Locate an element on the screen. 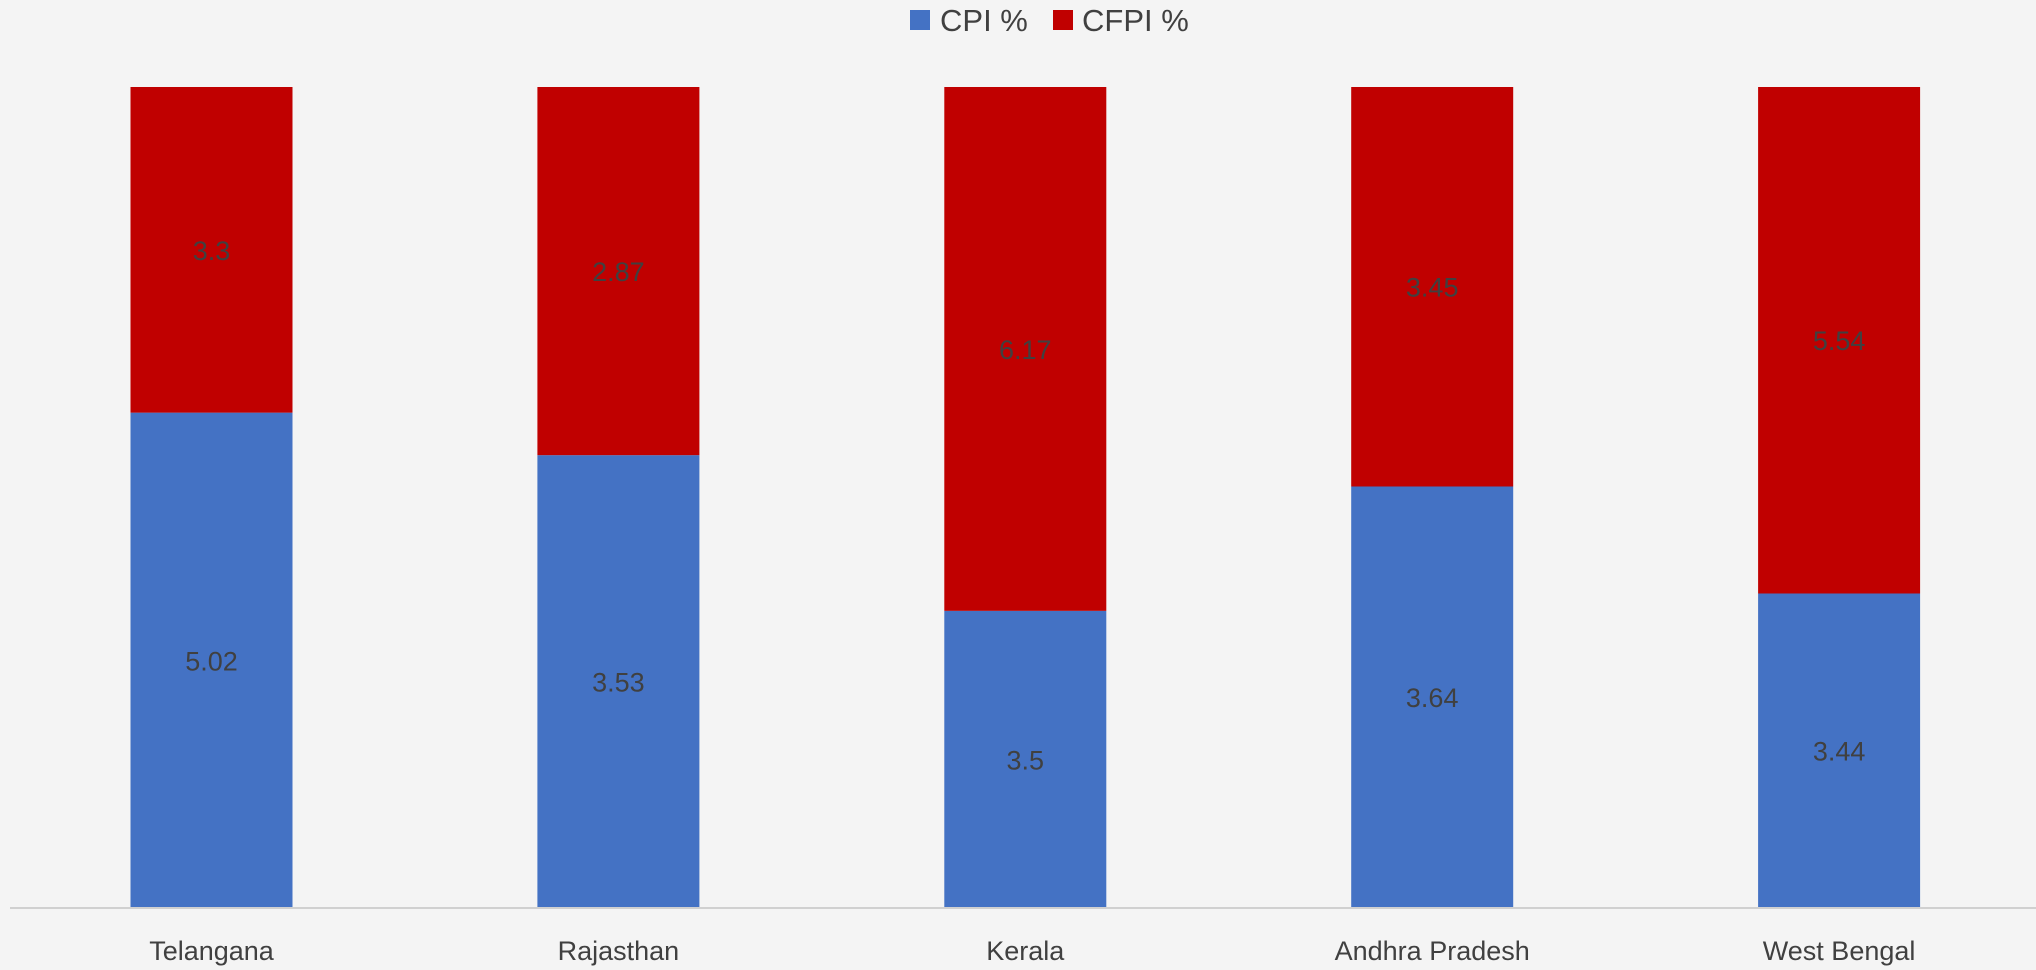  data-label-cpi-telangana: 5.02 is located at coordinates (211, 661).